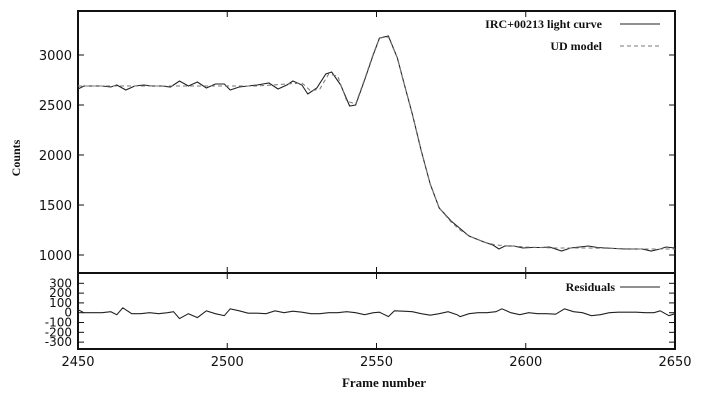  What do you see at coordinates (227, 362) in the screenshot?
I see `x-tick-label: 2500` at bounding box center [227, 362].